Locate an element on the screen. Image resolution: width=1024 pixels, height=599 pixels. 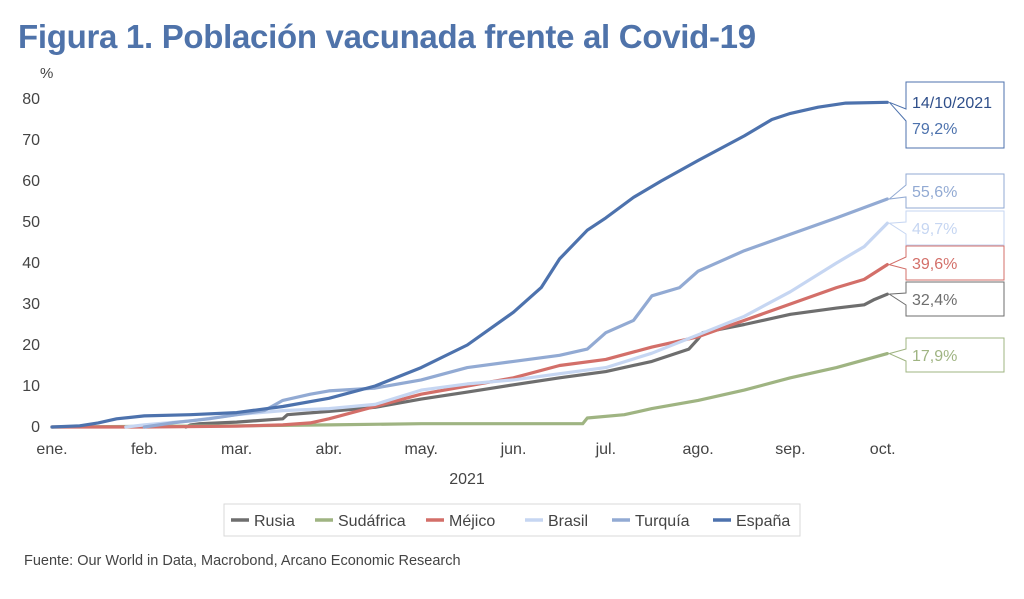
y-tick-label: 50 is located at coordinates (31, 222).